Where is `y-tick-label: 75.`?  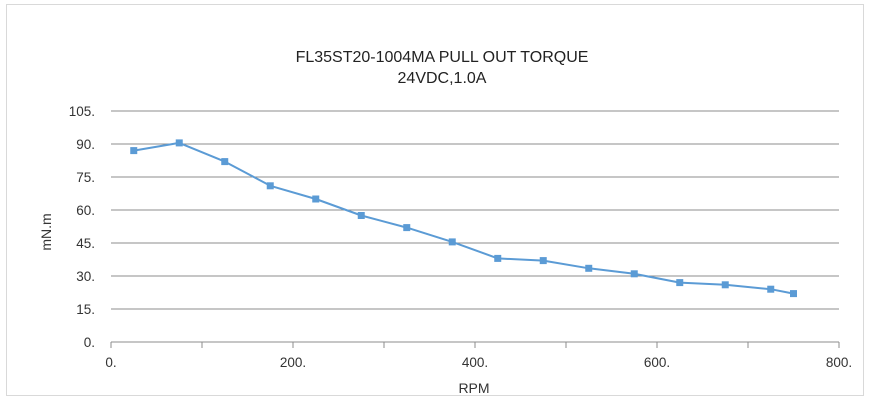
y-tick-label: 75. is located at coordinates (85, 177).